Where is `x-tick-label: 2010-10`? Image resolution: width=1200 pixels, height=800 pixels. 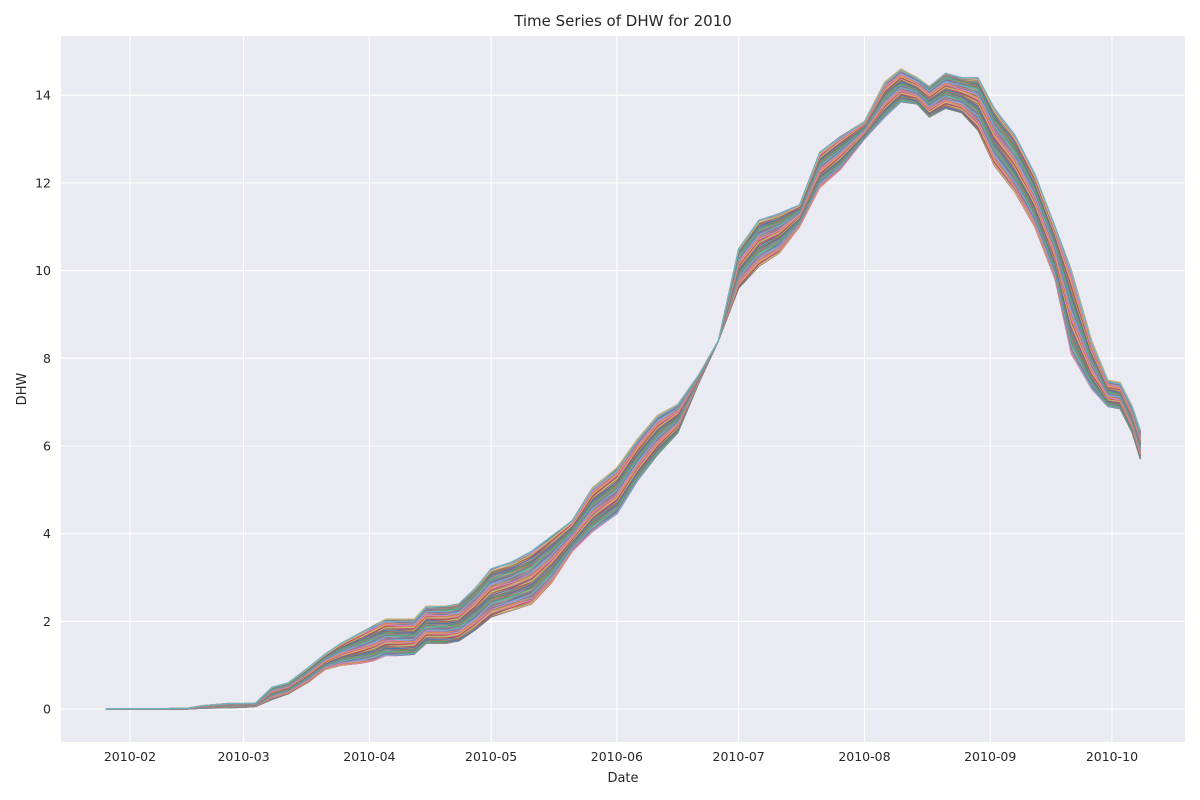
x-tick-label: 2010-10 is located at coordinates (1112, 756).